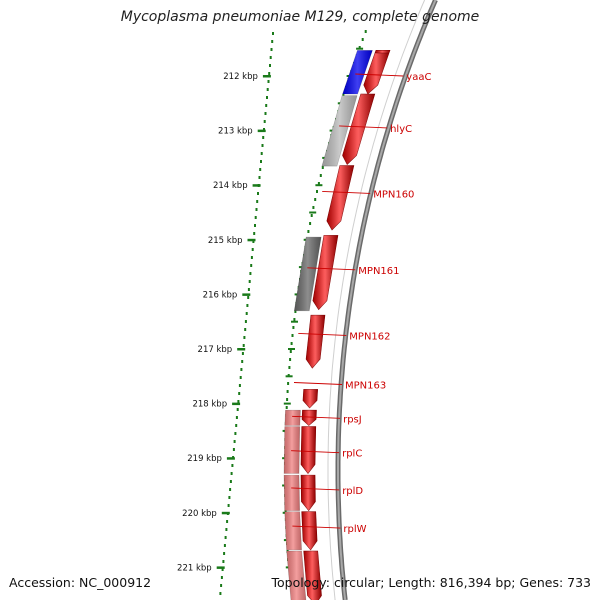 The height and width of the screenshot is (600, 600). I want to click on gene-label: MPN161, so click(378, 271).